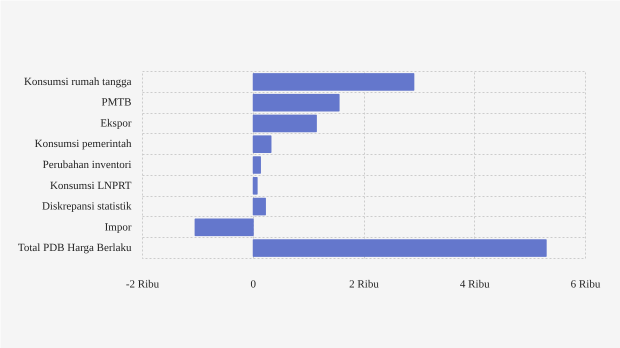  Describe the element at coordinates (87, 206) in the screenshot. I see `y-tick-label: Diskrepansi statistik` at that location.